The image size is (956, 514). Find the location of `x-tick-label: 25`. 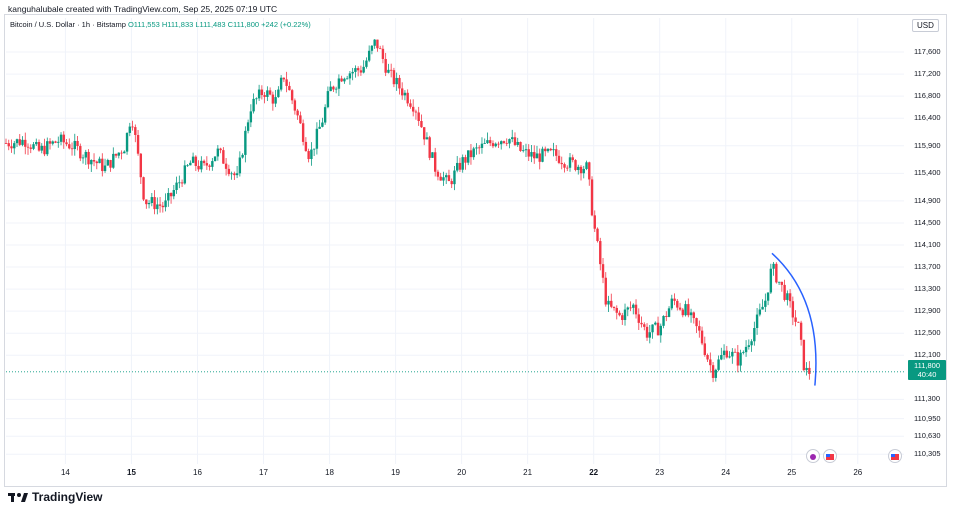

x-tick-label: 25 is located at coordinates (792, 472).